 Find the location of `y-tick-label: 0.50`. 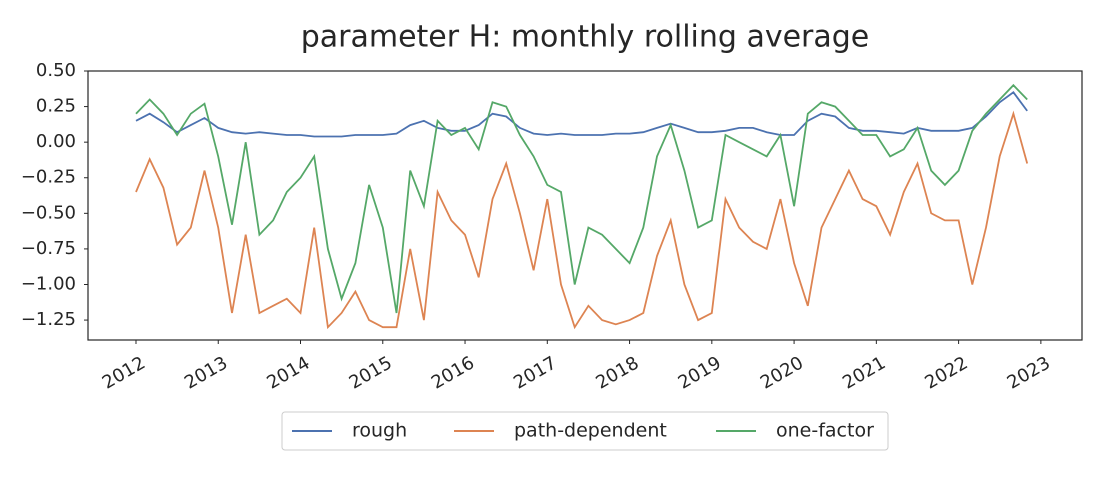

y-tick-label: 0.50 is located at coordinates (56, 70).